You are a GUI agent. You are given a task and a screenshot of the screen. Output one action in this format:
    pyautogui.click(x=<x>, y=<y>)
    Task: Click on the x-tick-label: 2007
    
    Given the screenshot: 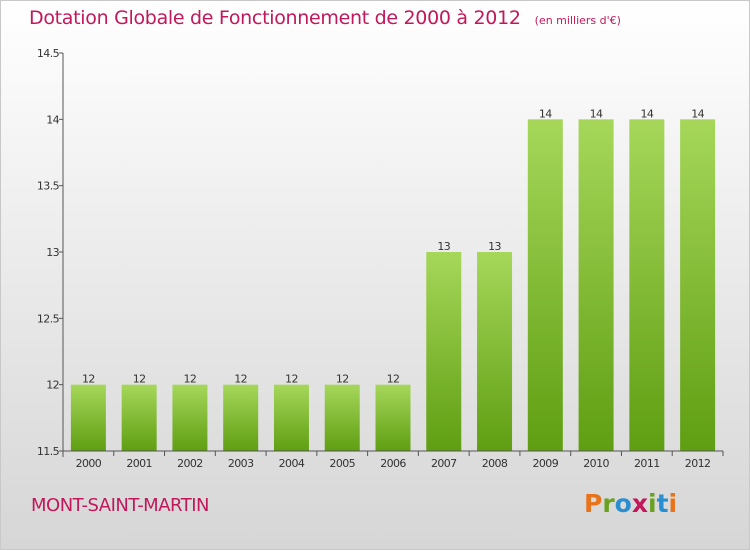 What is the action you would take?
    pyautogui.click(x=444, y=463)
    